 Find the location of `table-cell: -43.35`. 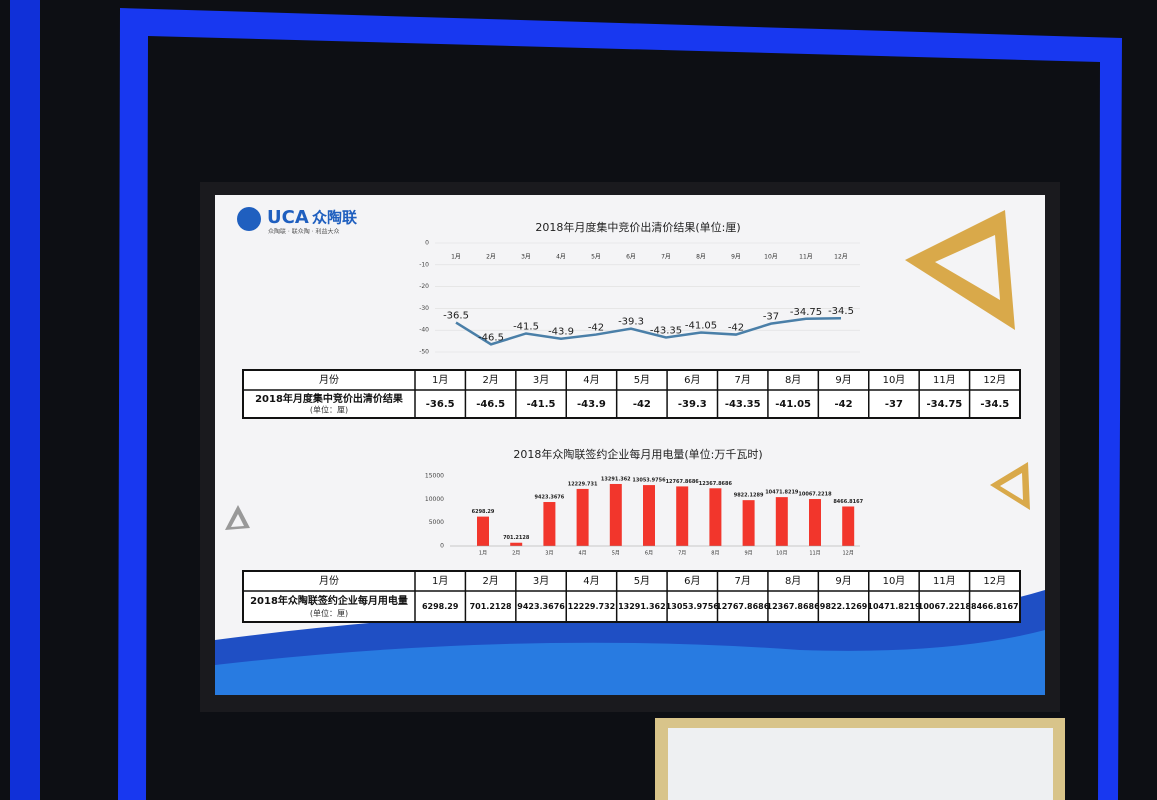

table-cell: -43.35 is located at coordinates (743, 404).